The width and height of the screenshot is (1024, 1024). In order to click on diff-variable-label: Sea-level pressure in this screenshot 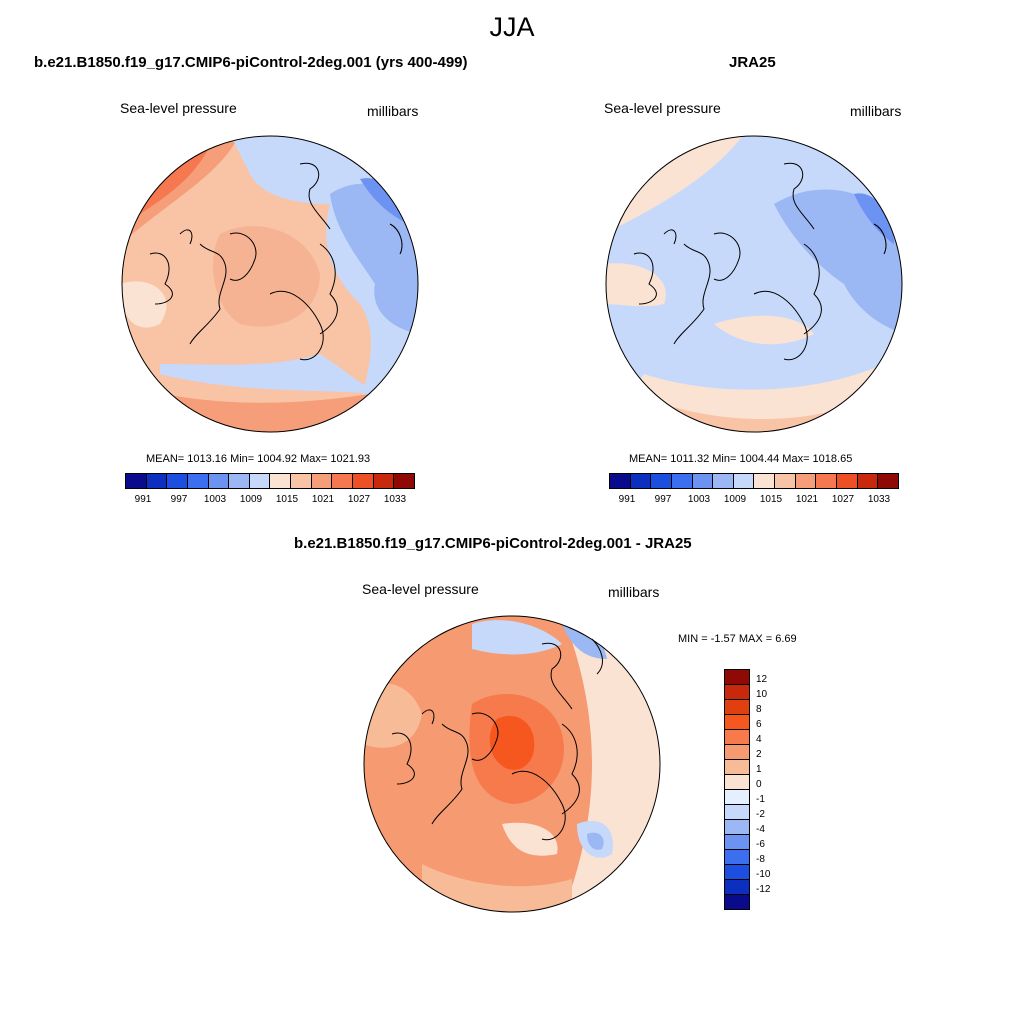, I will do `click(420, 589)`.